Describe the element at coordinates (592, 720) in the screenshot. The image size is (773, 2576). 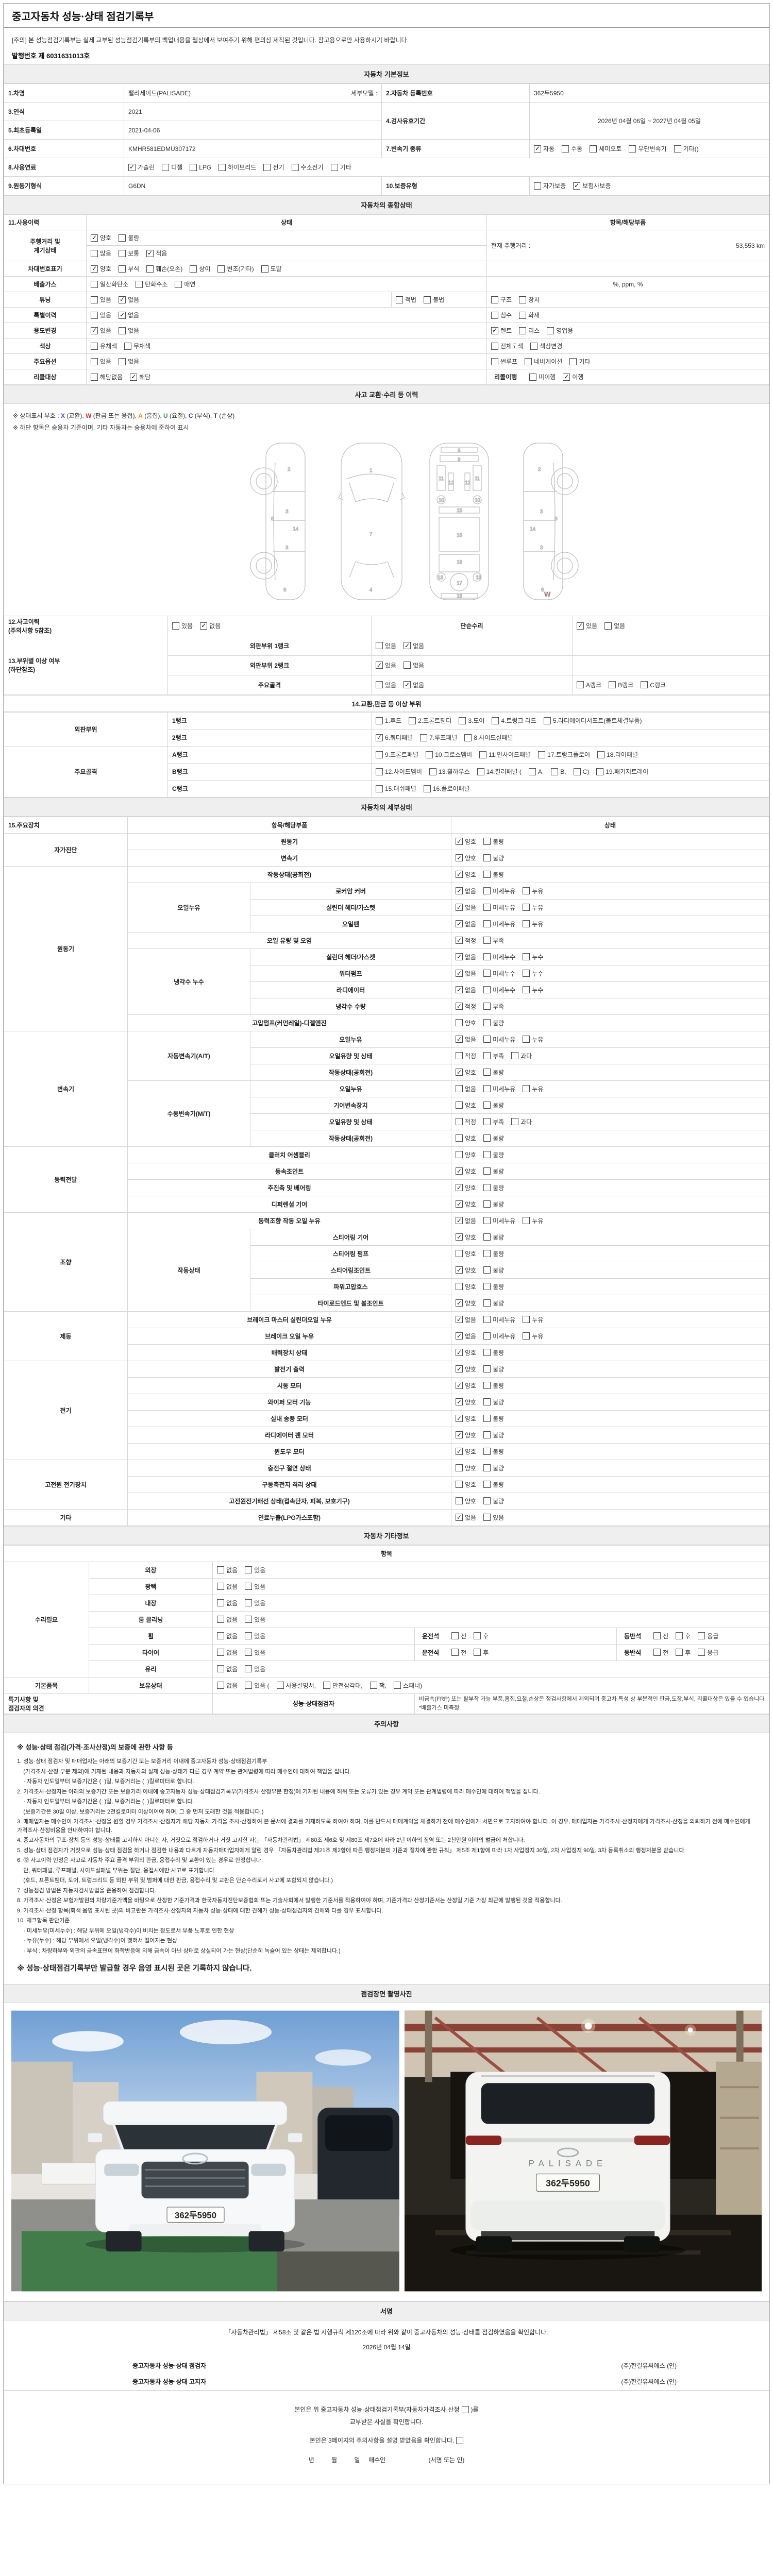
I see `checkbox-5.라디에이터서포트(볼트체결부품): 5.라디에이터서포트(볼트체결부품)` at that location.